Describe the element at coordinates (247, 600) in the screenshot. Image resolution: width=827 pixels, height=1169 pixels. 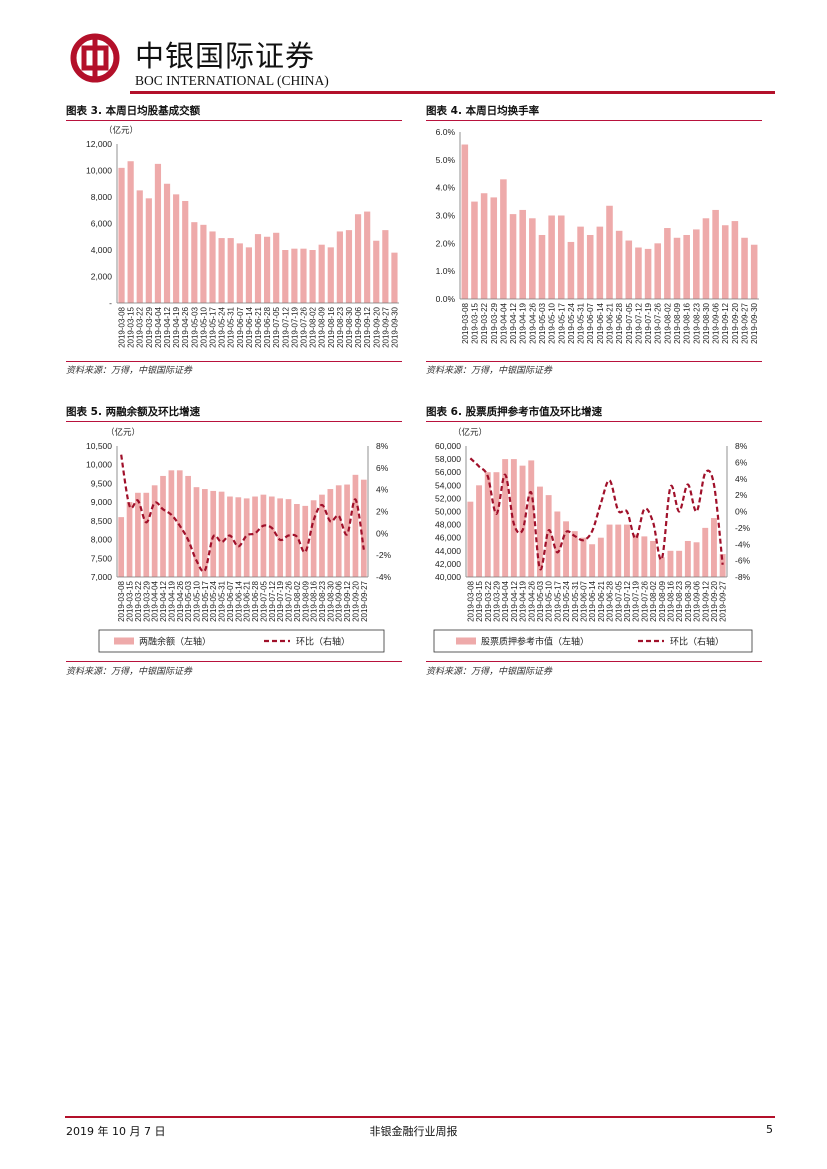
I see `x-tick-label: 2019-06-21` at that location.